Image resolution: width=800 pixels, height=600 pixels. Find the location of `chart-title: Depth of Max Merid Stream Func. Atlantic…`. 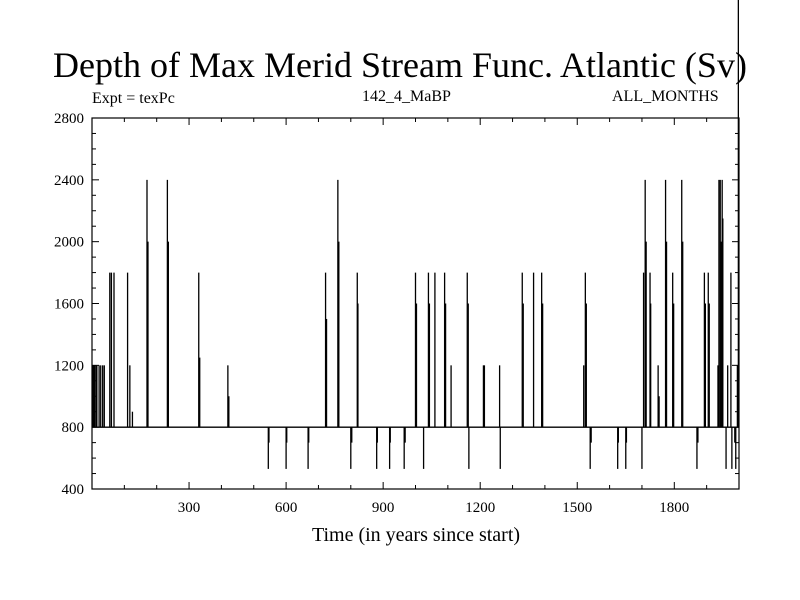

chart-title: Depth of Max Merid Stream Func. Atlantic… is located at coordinates (400, 65).